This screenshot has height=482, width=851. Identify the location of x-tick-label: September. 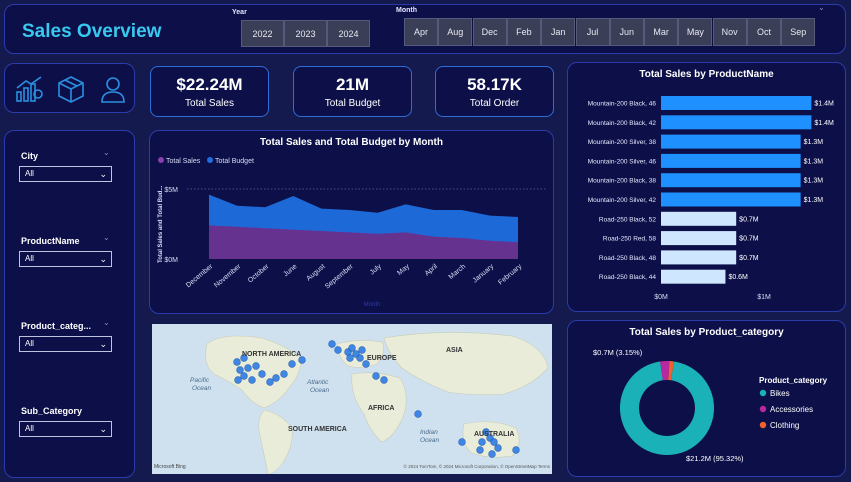
(339, 277).